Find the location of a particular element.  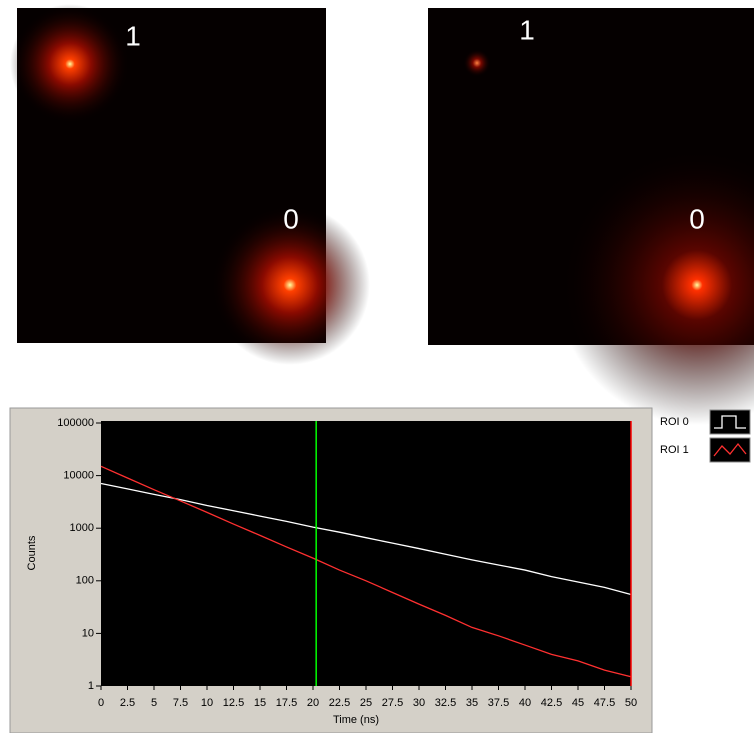

x-tick-label: 47.5 is located at coordinates (604, 703).